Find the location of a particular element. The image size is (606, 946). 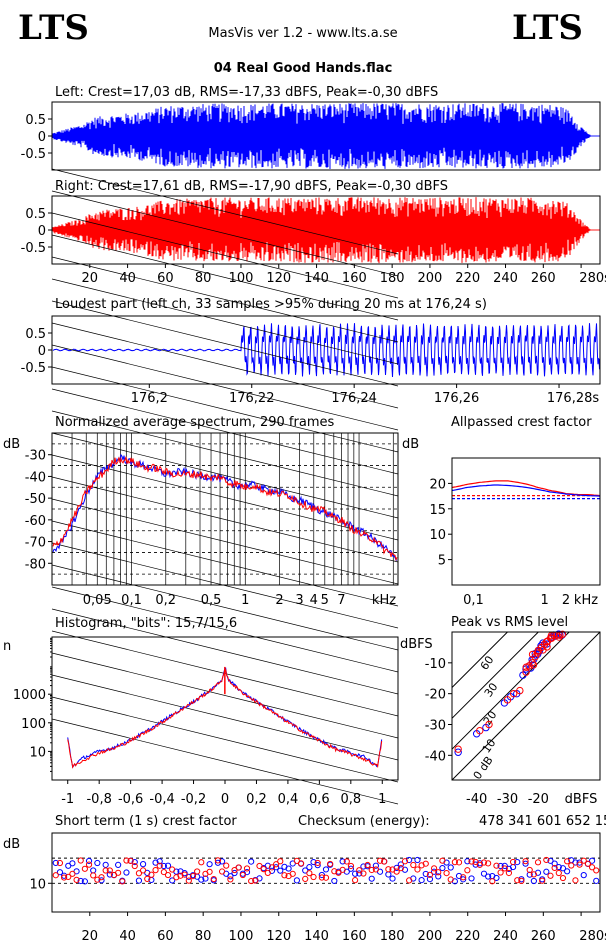

allpass-ytick-label: 20 is located at coordinates (437, 484).